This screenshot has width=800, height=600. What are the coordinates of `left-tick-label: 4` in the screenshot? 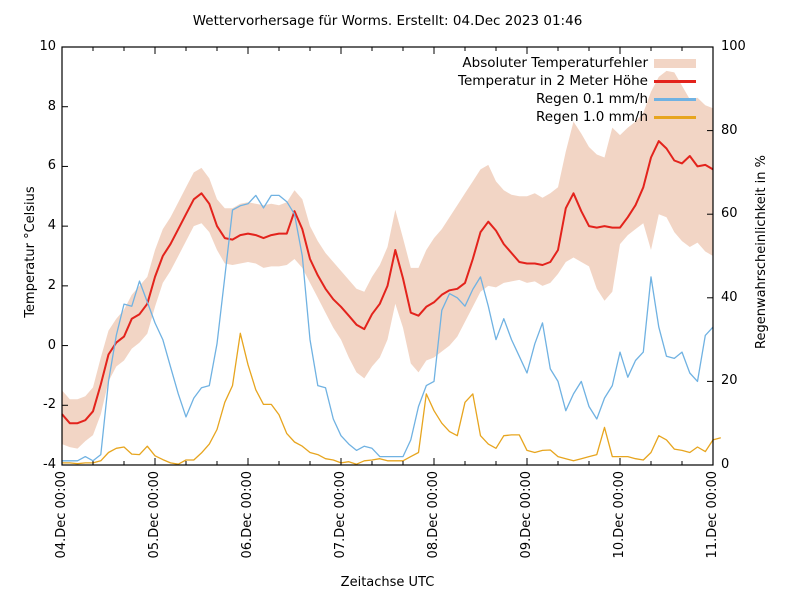 It's located at (51, 226).